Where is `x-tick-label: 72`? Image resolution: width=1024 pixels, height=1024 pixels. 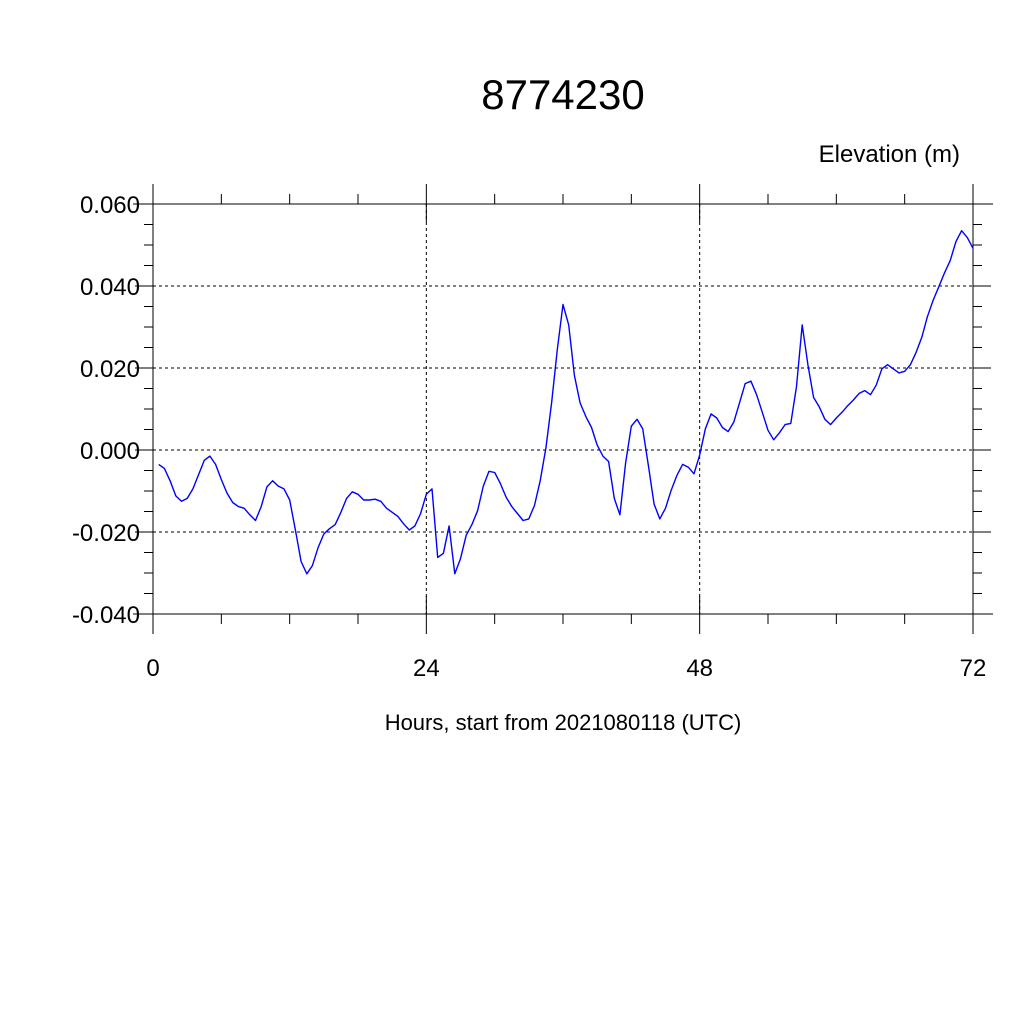 x-tick-label: 72 is located at coordinates (973, 668).